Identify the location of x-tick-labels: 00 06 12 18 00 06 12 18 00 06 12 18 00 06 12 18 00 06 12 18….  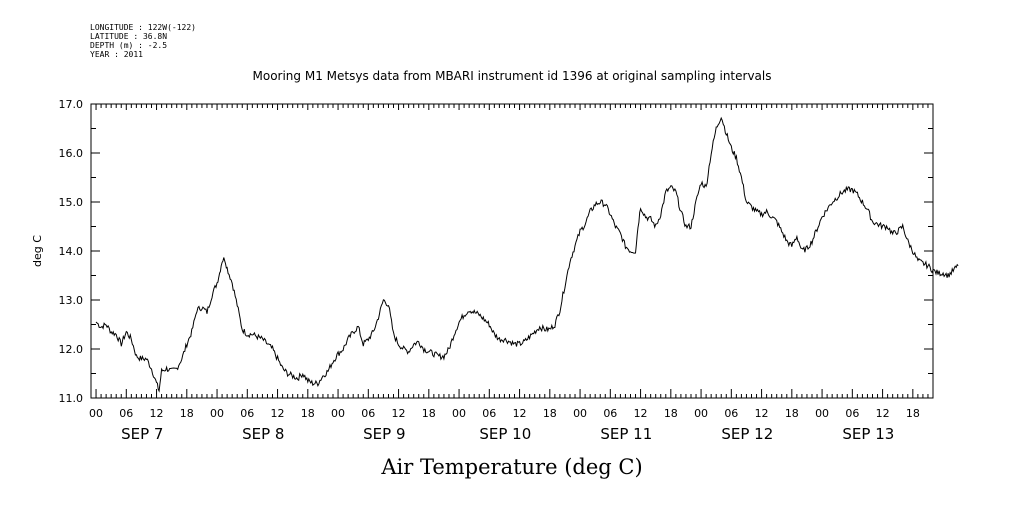
(504, 413).